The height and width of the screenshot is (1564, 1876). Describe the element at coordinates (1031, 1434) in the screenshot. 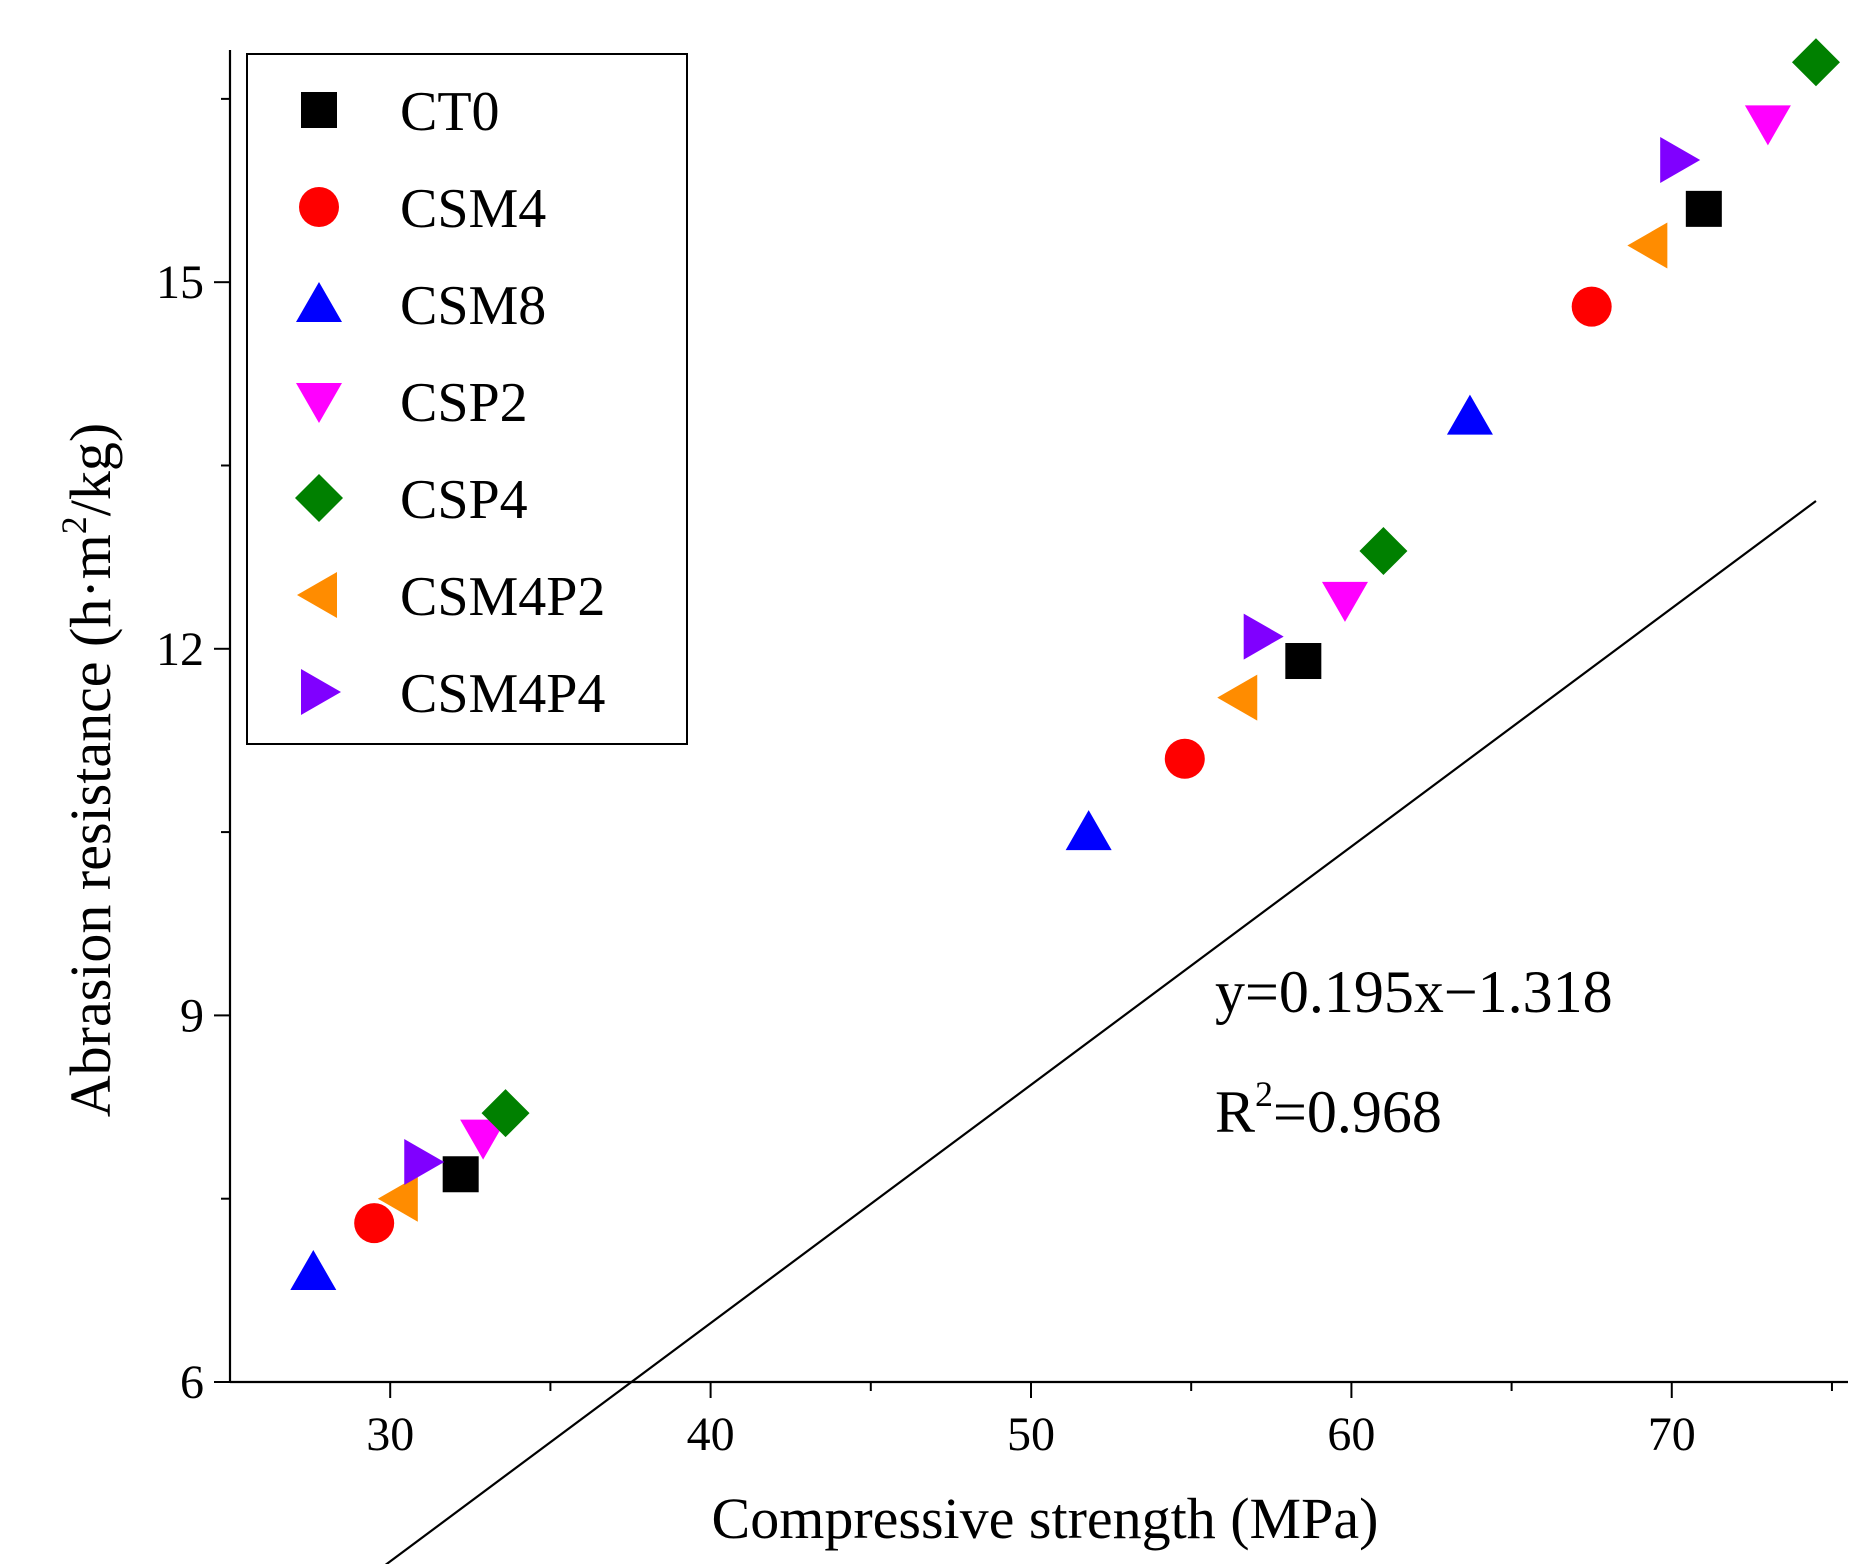

I see `x-tick-label: 50` at that location.